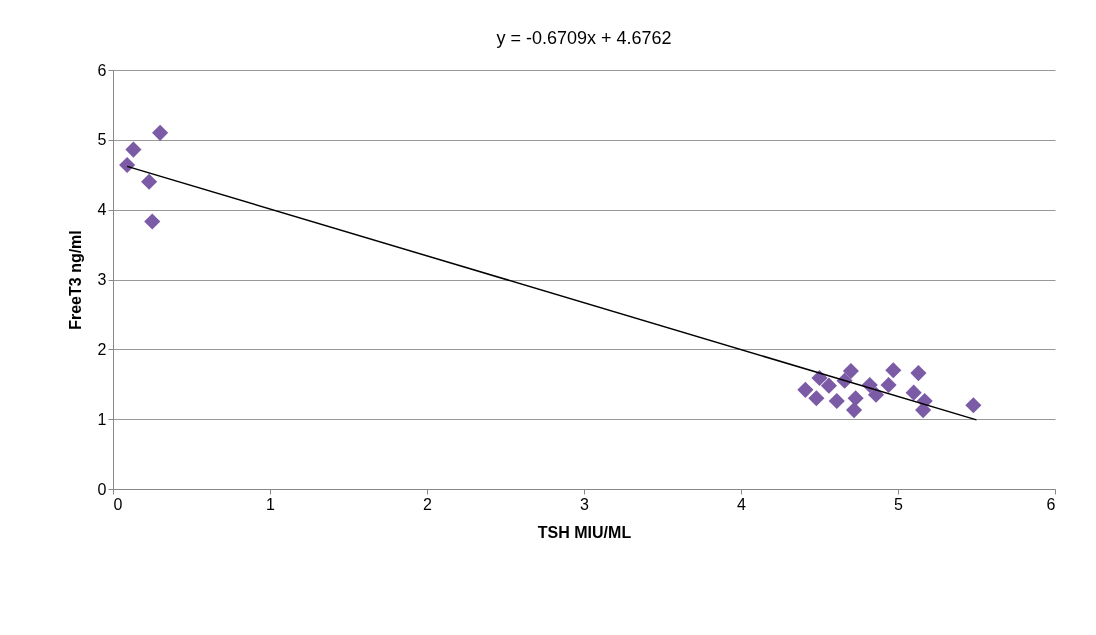 The image size is (1096, 635). I want to click on x-axis-title: TSH MIU/ML, so click(584, 532).